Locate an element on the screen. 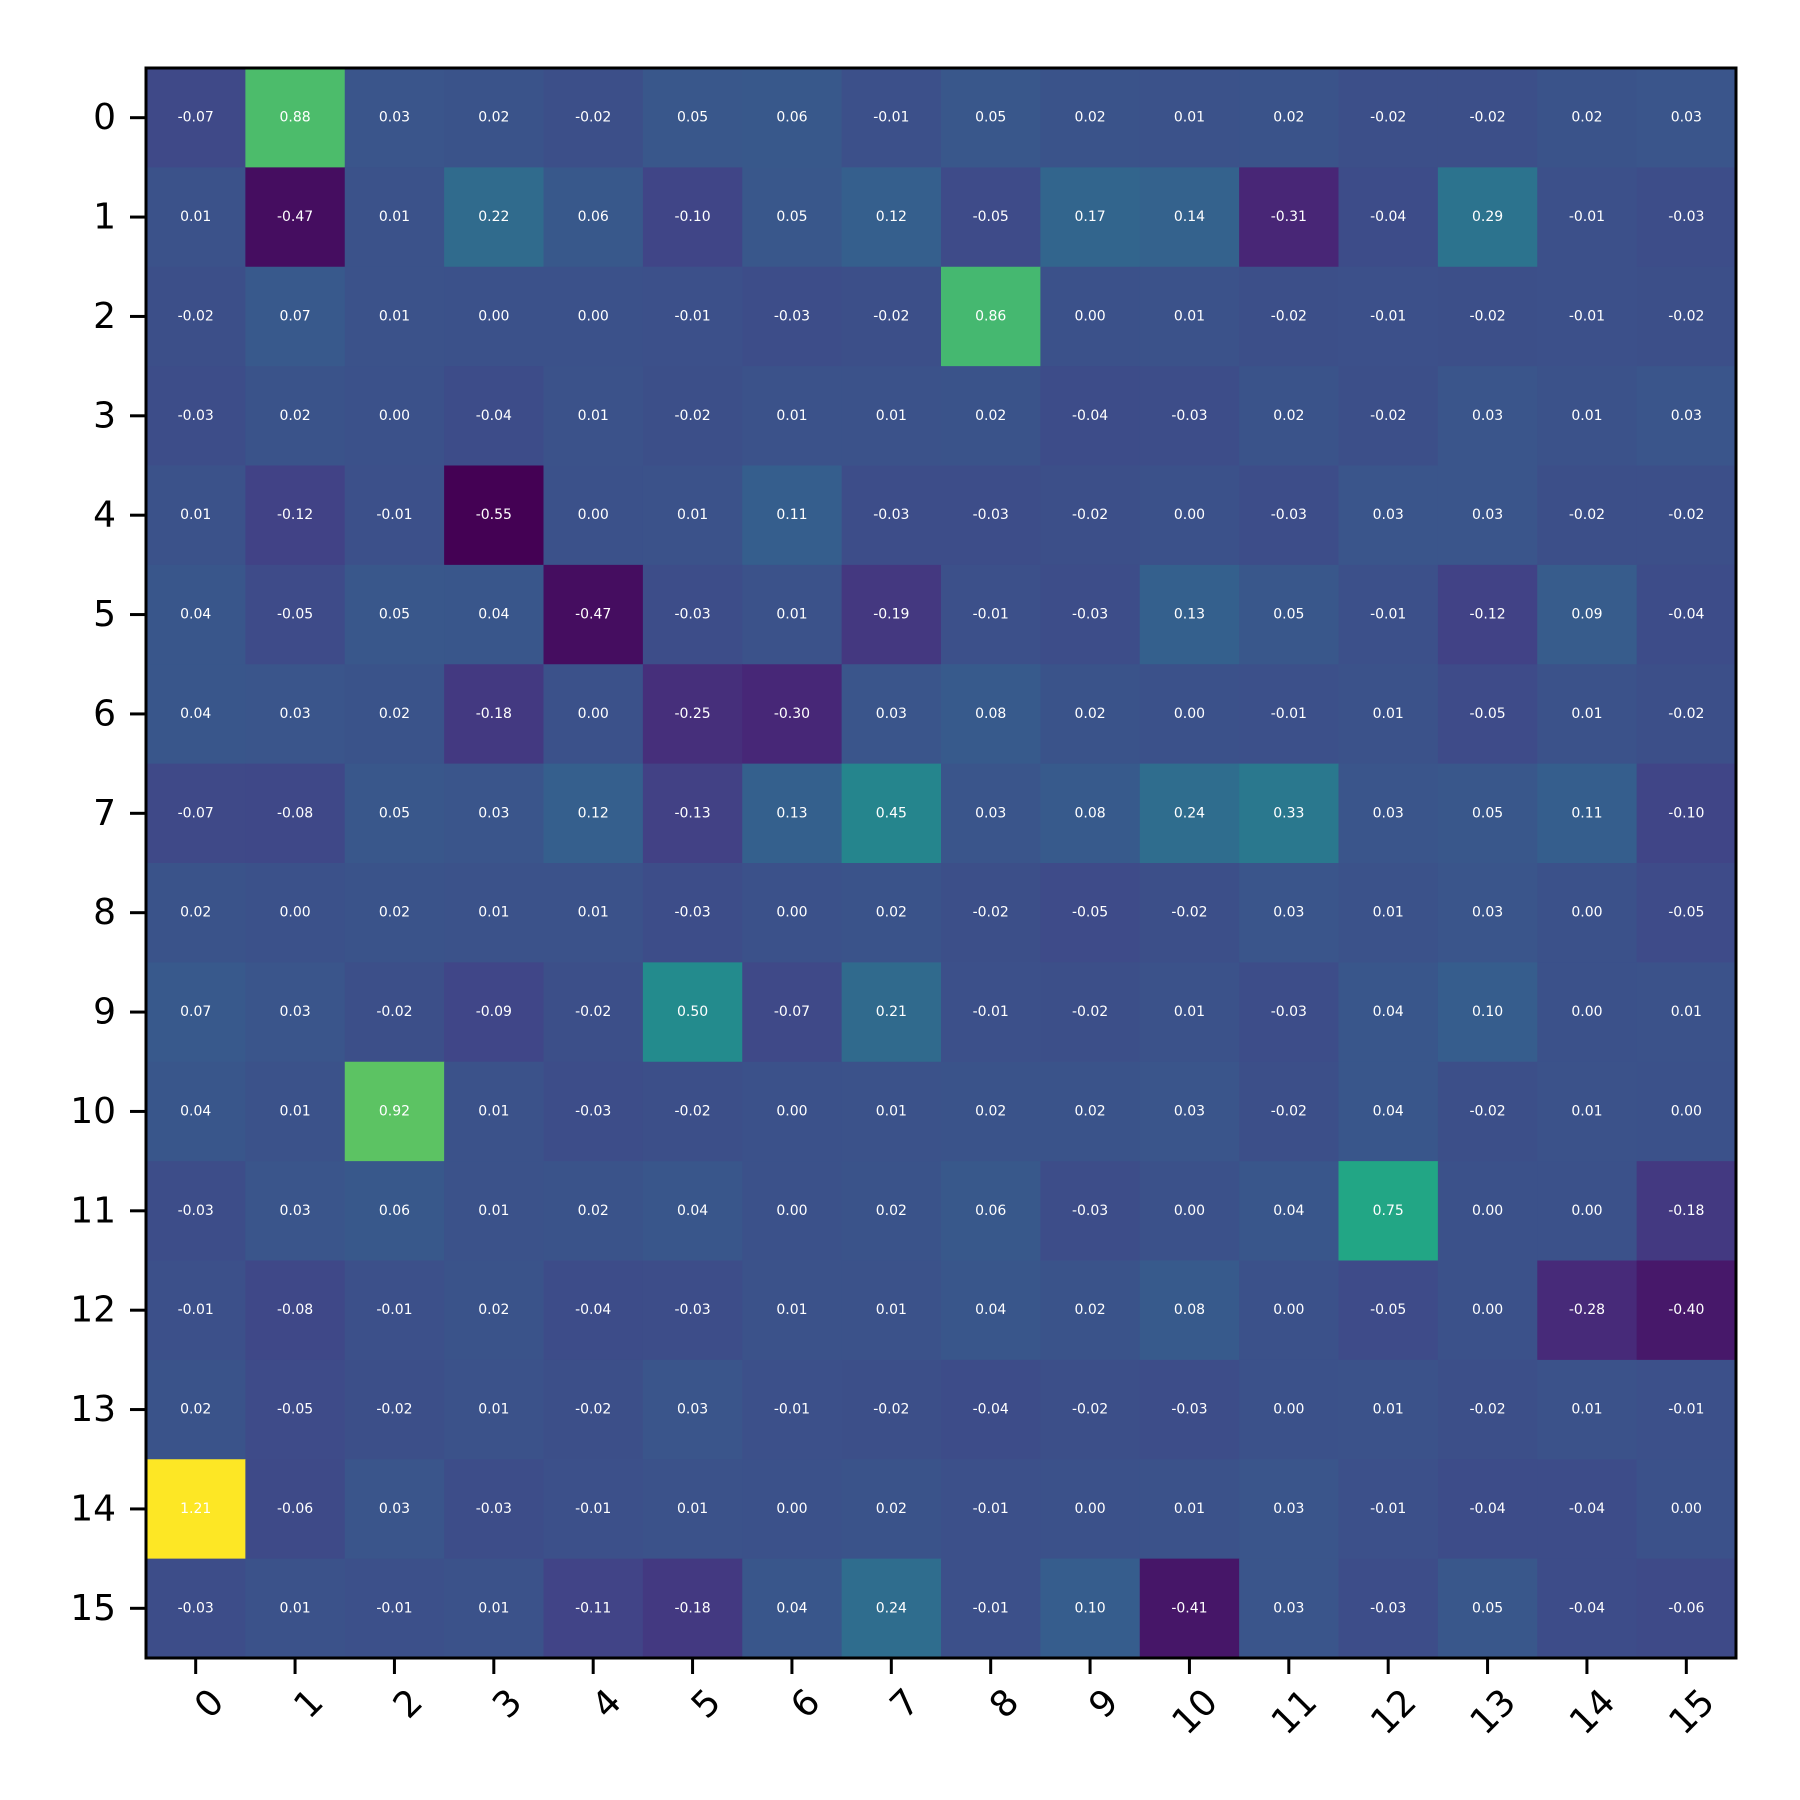  cell-value-label: -0.07 is located at coordinates (792, 1012).